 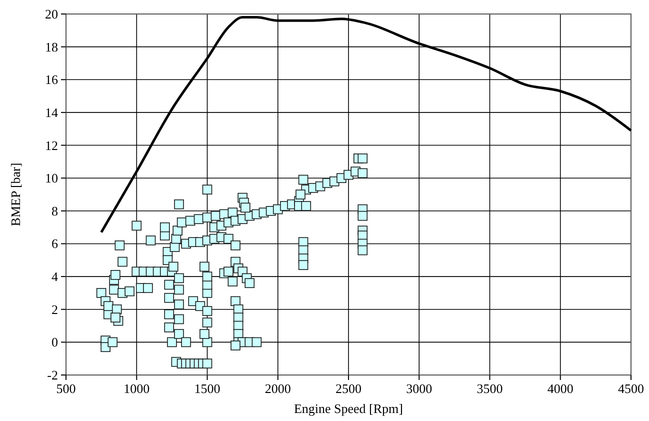 I want to click on x-tick-label: 1000, so click(x=137, y=388).